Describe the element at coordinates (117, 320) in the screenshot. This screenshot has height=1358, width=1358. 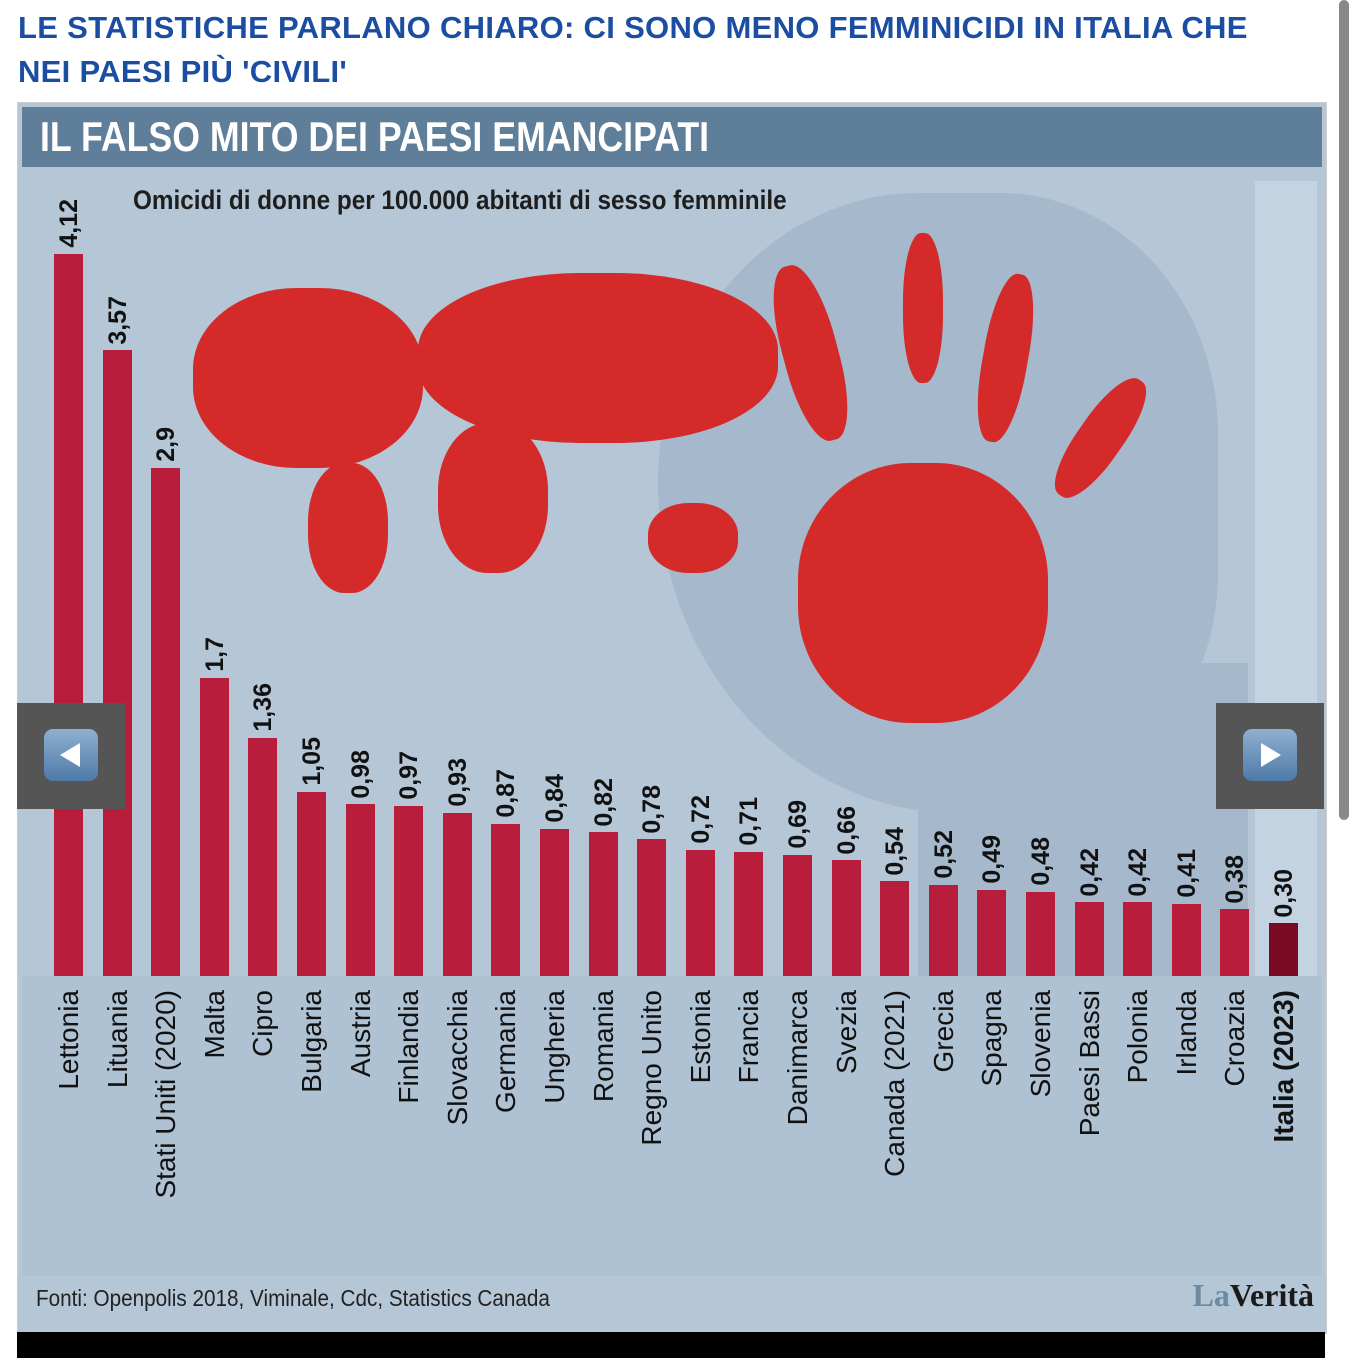
I see `value-label: 3,57` at that location.